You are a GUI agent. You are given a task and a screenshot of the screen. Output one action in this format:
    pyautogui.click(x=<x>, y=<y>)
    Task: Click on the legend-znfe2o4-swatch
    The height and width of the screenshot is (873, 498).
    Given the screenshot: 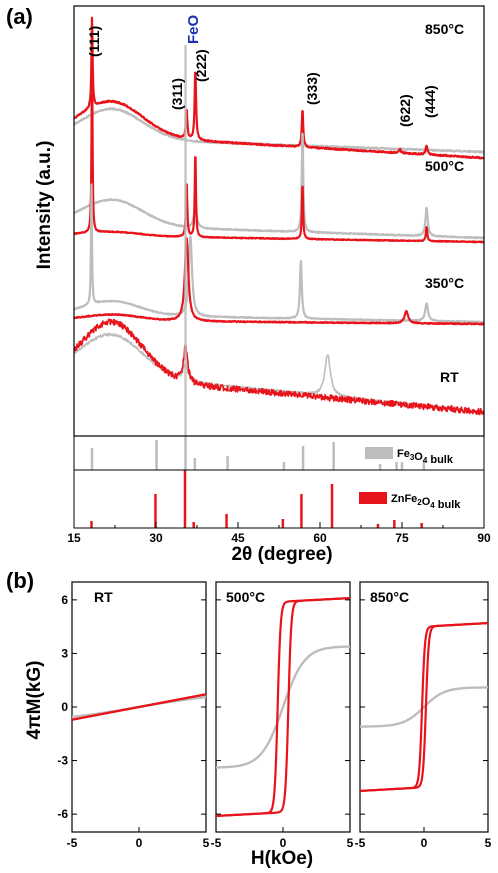 What is the action you would take?
    pyautogui.click(x=373, y=498)
    